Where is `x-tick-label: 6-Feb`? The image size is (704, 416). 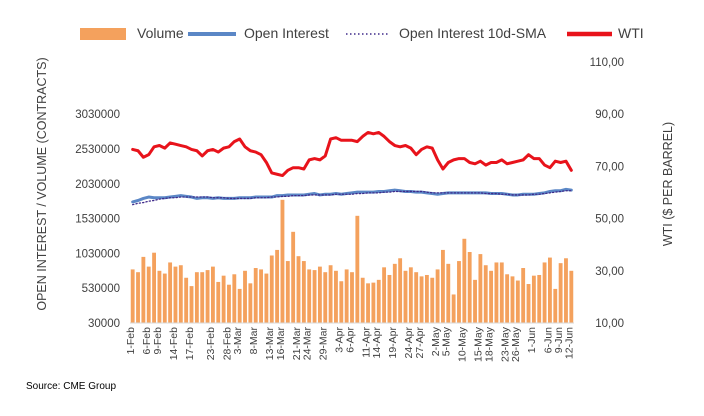
x-tick-label: 6-Feb is located at coordinates (147, 341).